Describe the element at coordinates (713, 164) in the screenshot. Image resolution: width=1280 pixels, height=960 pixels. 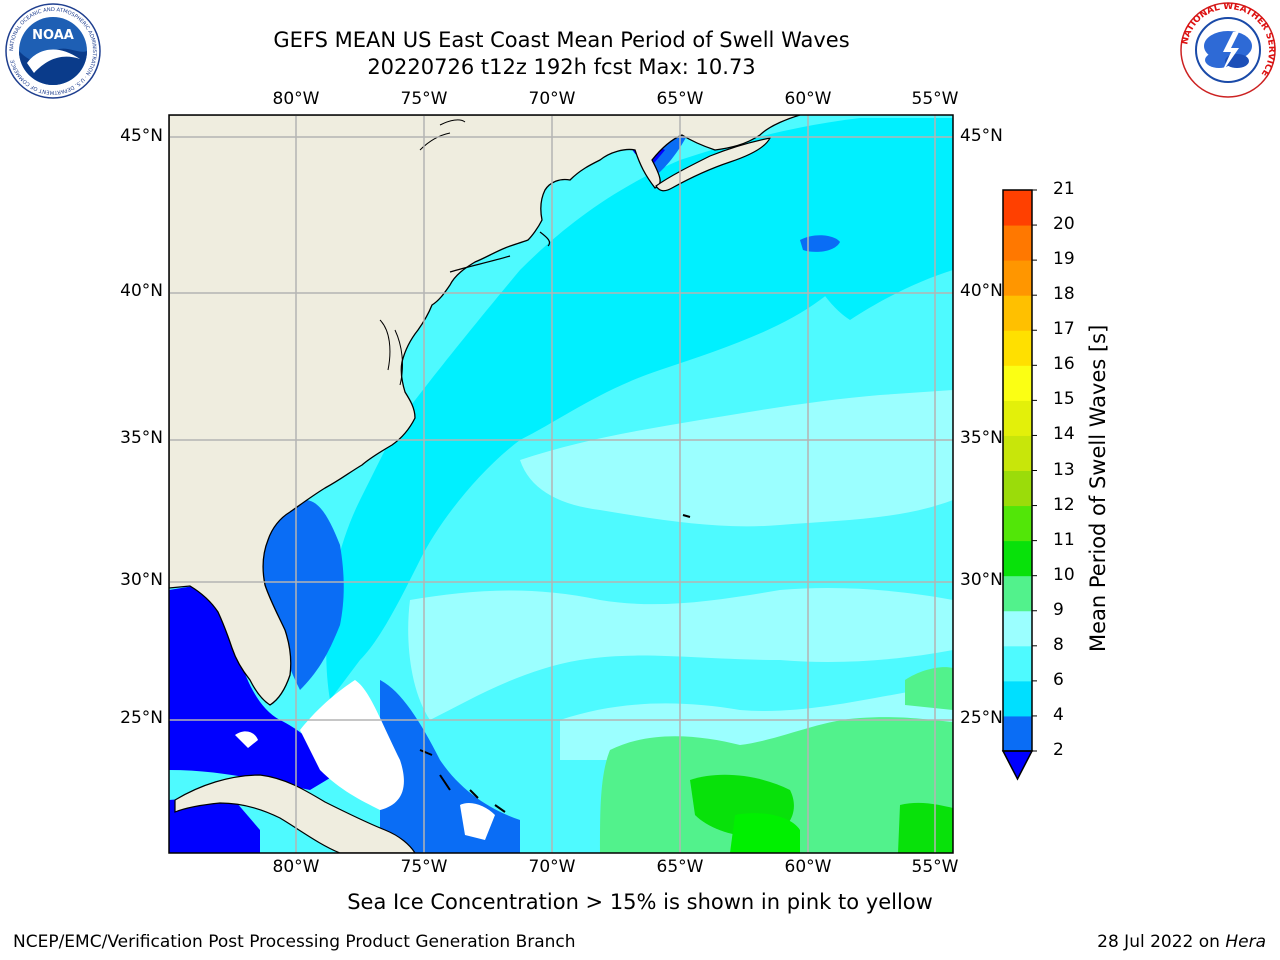
I see `nova-scotia-land` at that location.